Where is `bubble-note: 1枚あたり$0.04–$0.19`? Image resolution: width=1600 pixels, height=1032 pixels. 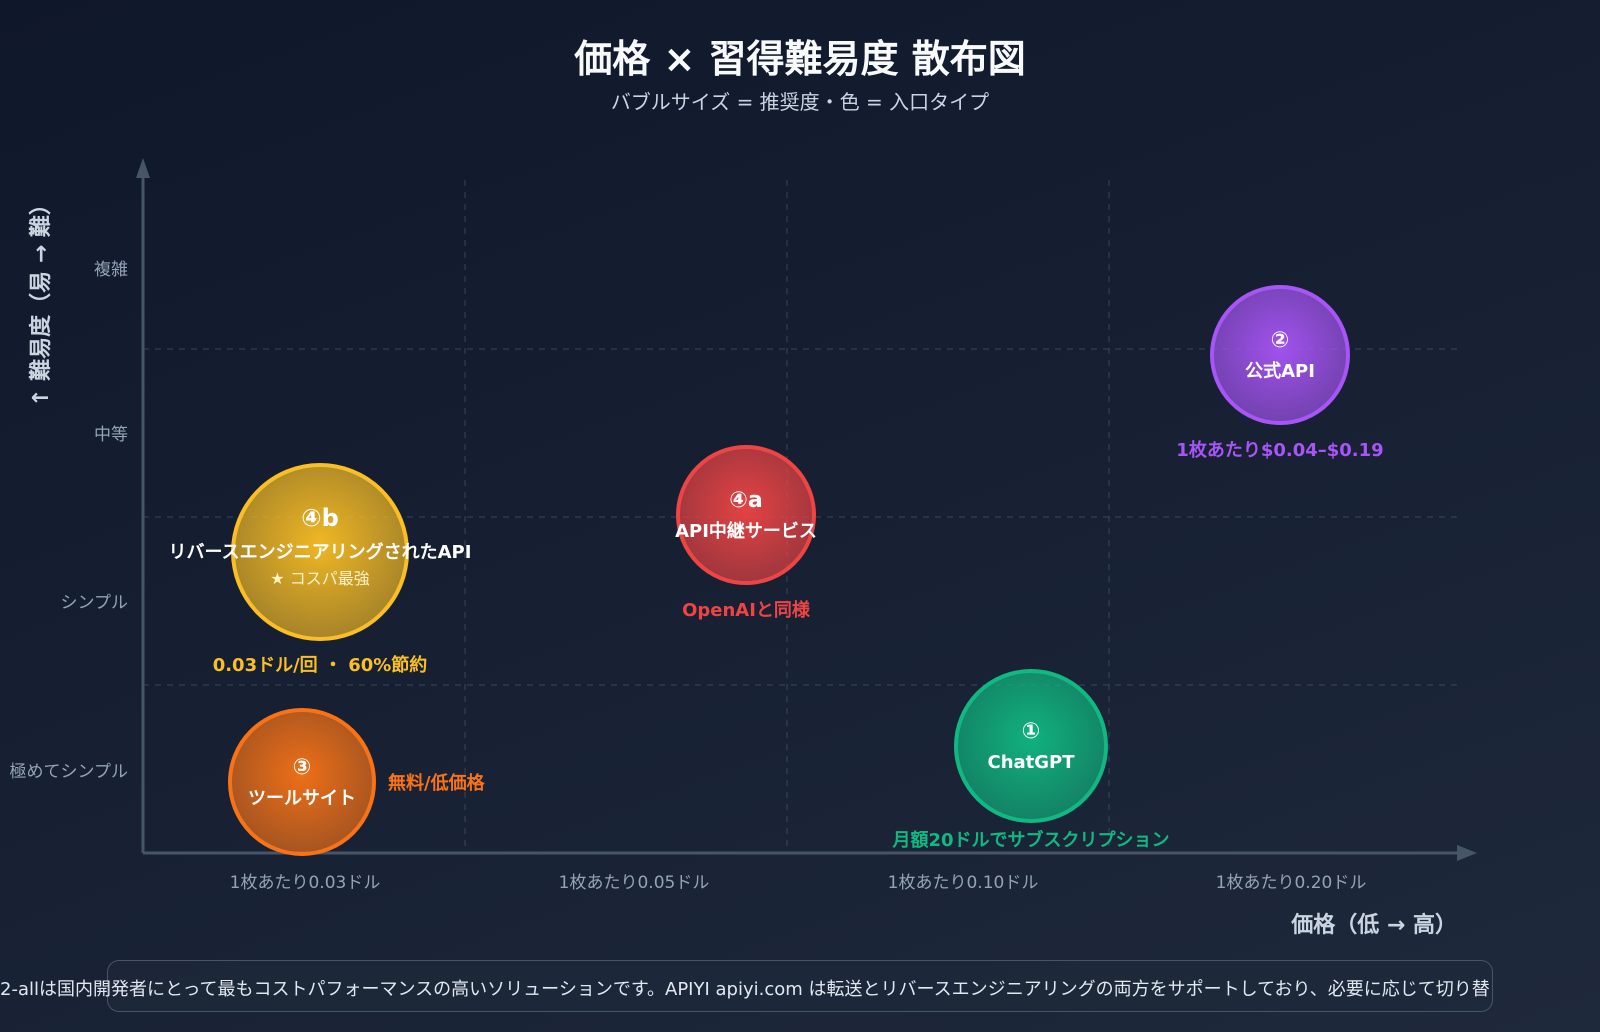 bubble-note: 1枚あたり$0.04–$0.19 is located at coordinates (1279, 450).